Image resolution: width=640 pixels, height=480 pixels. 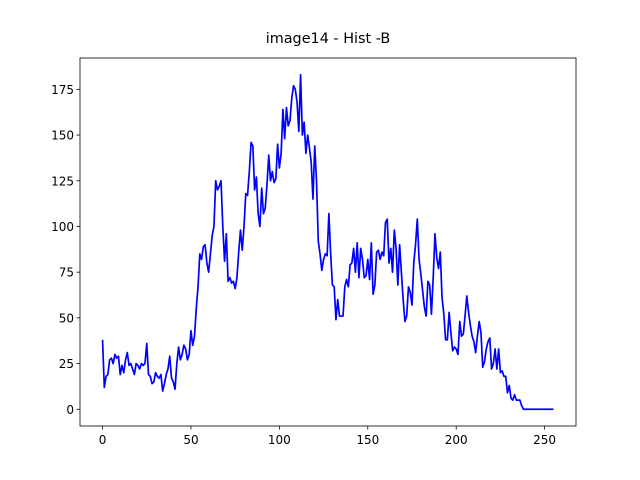 What do you see at coordinates (190, 440) in the screenshot?
I see `x-tick-label: 50` at bounding box center [190, 440].